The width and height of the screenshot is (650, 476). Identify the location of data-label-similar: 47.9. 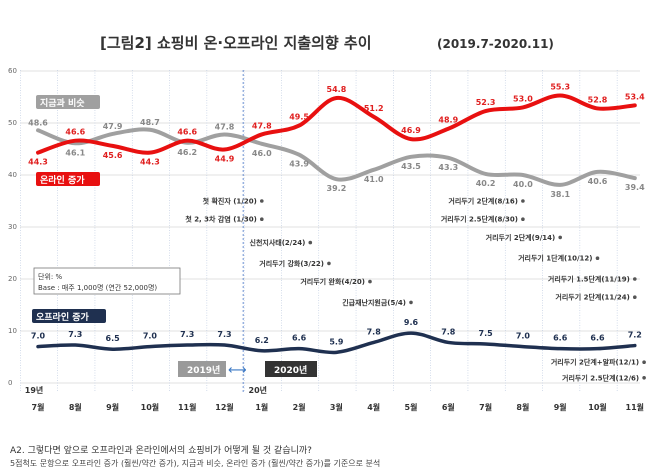
(113, 126).